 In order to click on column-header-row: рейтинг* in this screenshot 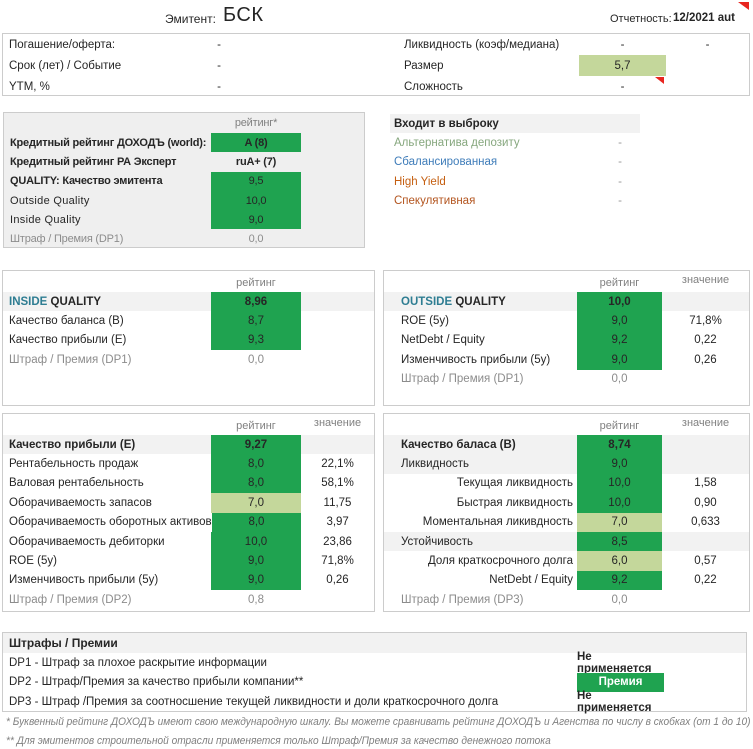, I will do `click(184, 123)`.